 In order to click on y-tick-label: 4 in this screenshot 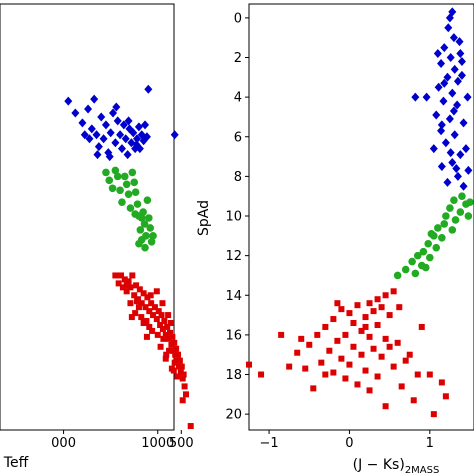, I will do `click(238, 98)`.